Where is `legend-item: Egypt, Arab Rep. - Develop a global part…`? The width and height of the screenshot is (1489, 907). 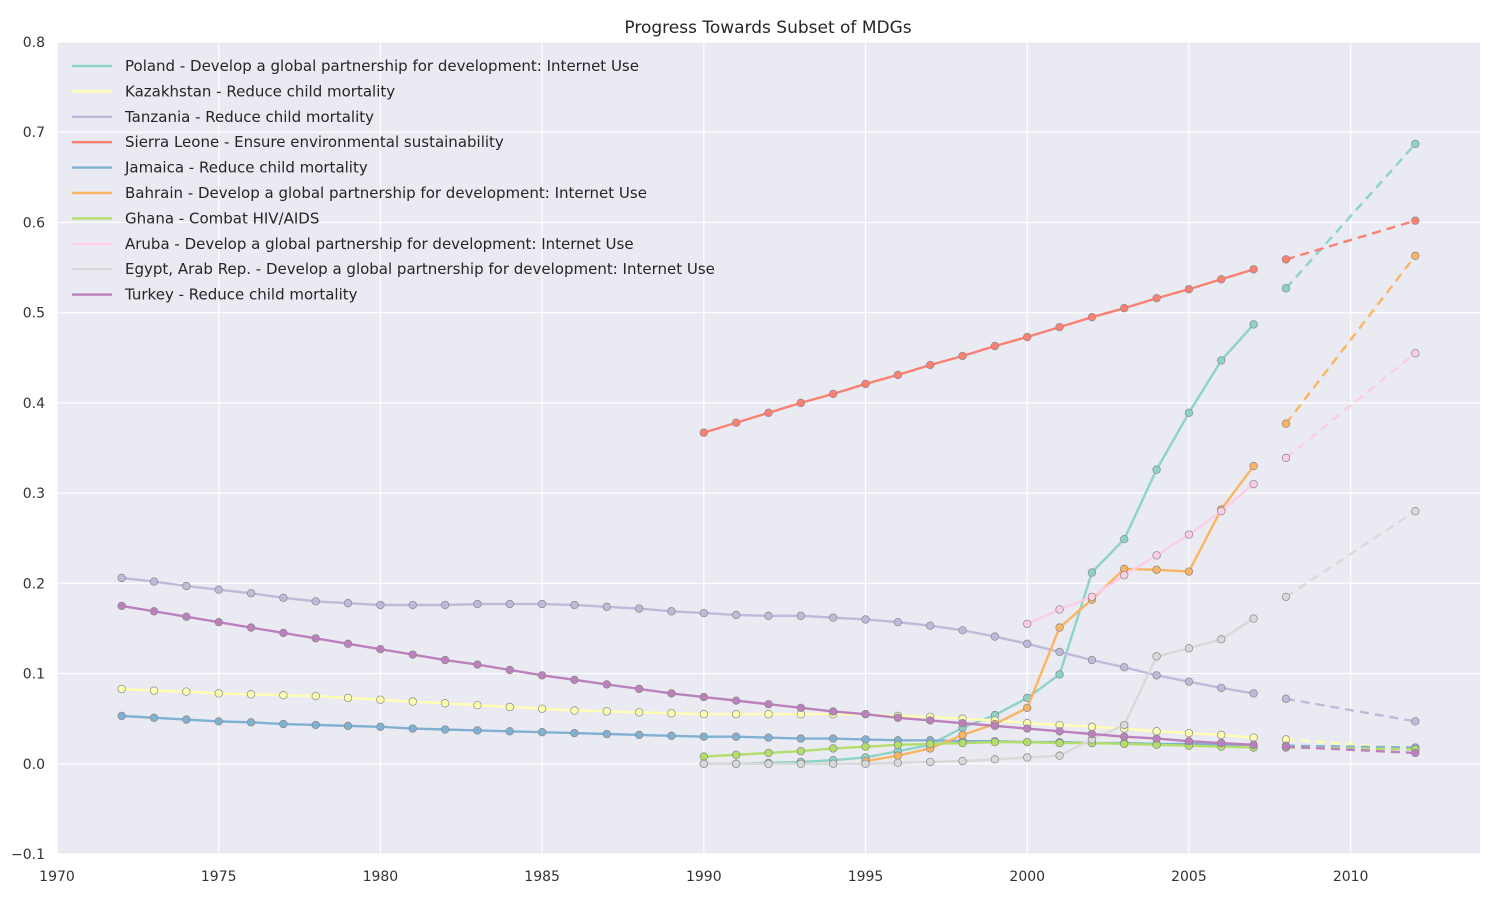 legend-item: Egypt, Arab Rep. - Develop a global part… is located at coordinates (393, 269).